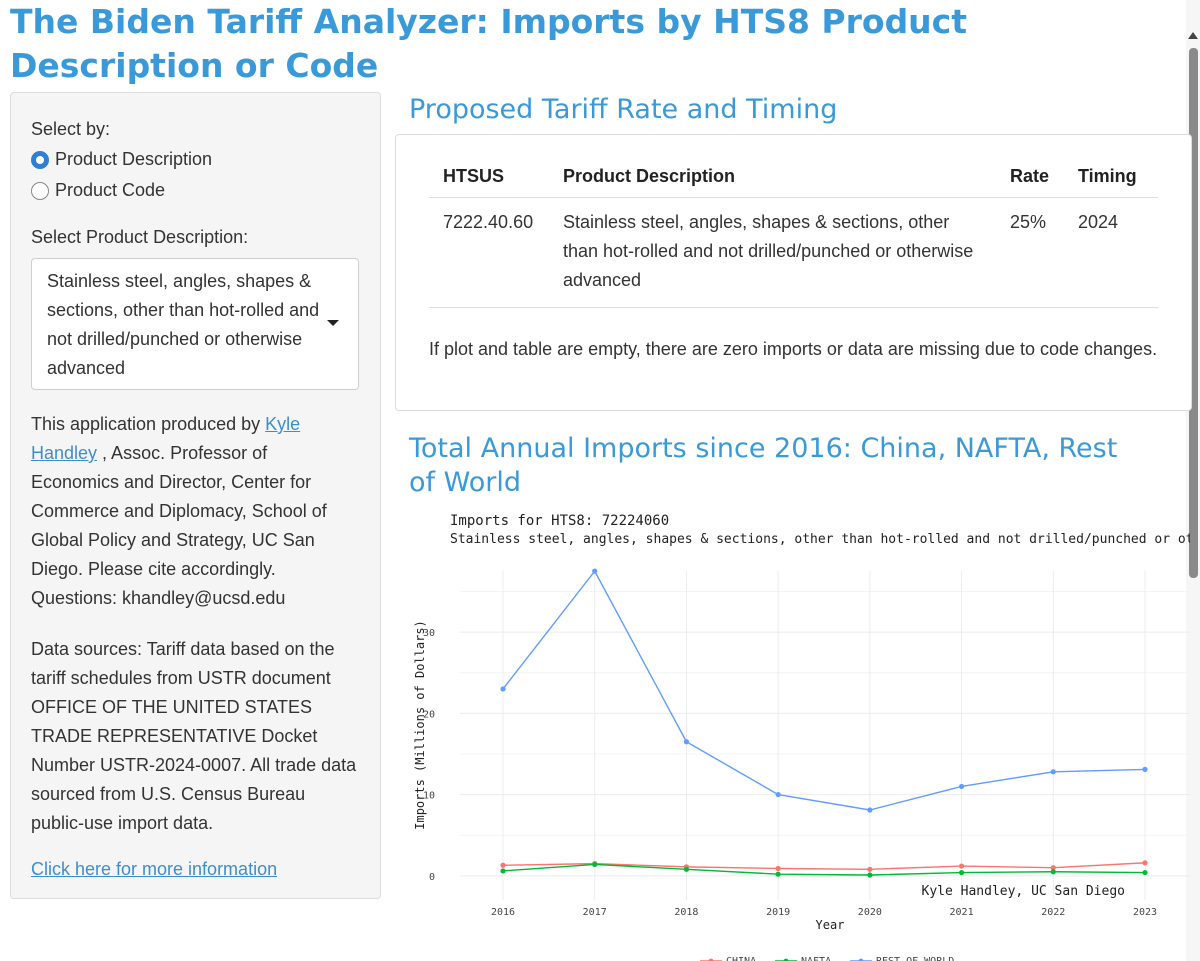  Describe the element at coordinates (559, 521) in the screenshot. I see `chart-title: Imports for HTS8: 72224060` at that location.